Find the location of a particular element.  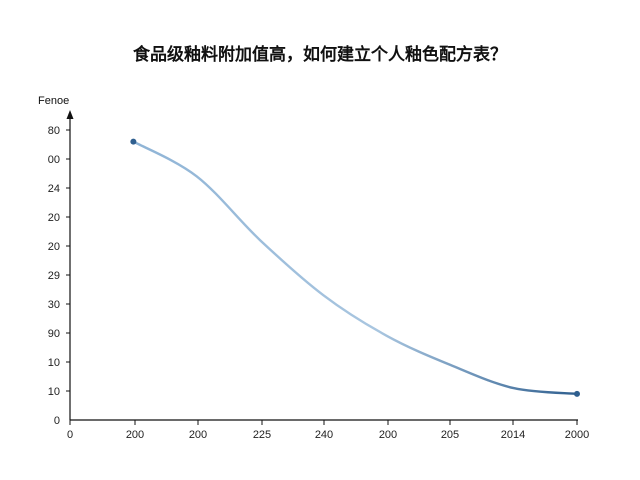

x-tick-label: 240 is located at coordinates (324, 435).